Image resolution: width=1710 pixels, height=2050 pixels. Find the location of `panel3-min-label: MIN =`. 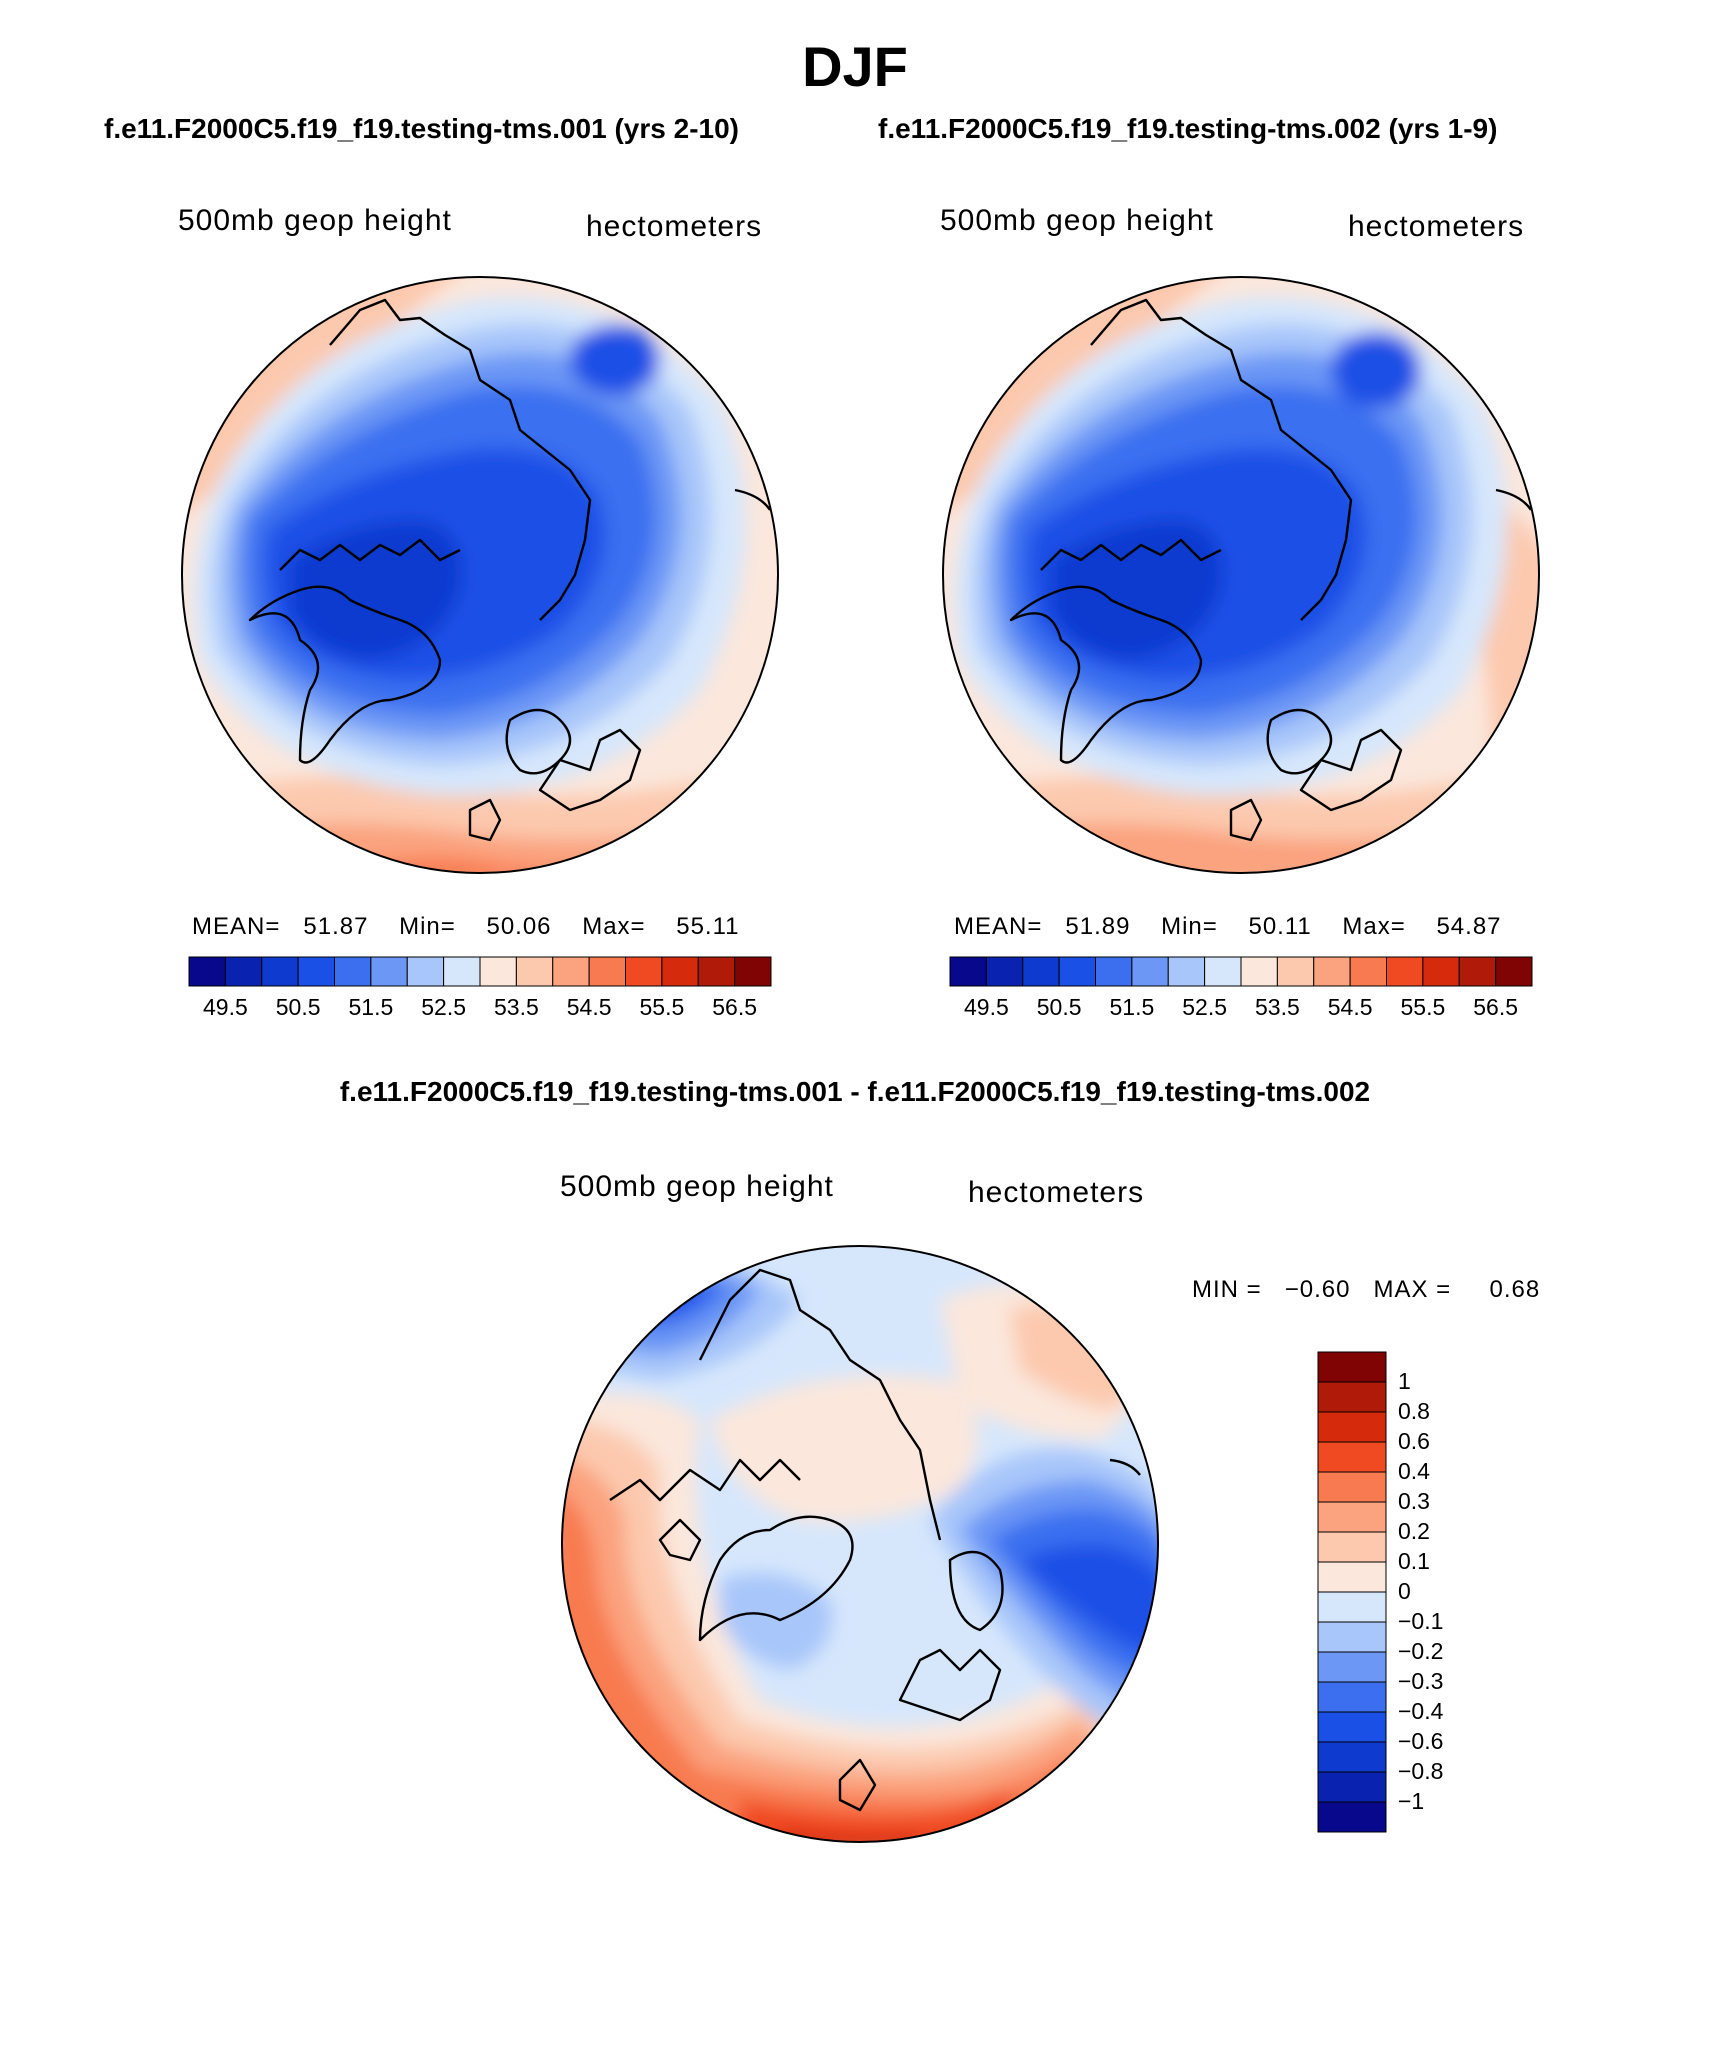

panel3-min-label: MIN = is located at coordinates (1227, 1289).